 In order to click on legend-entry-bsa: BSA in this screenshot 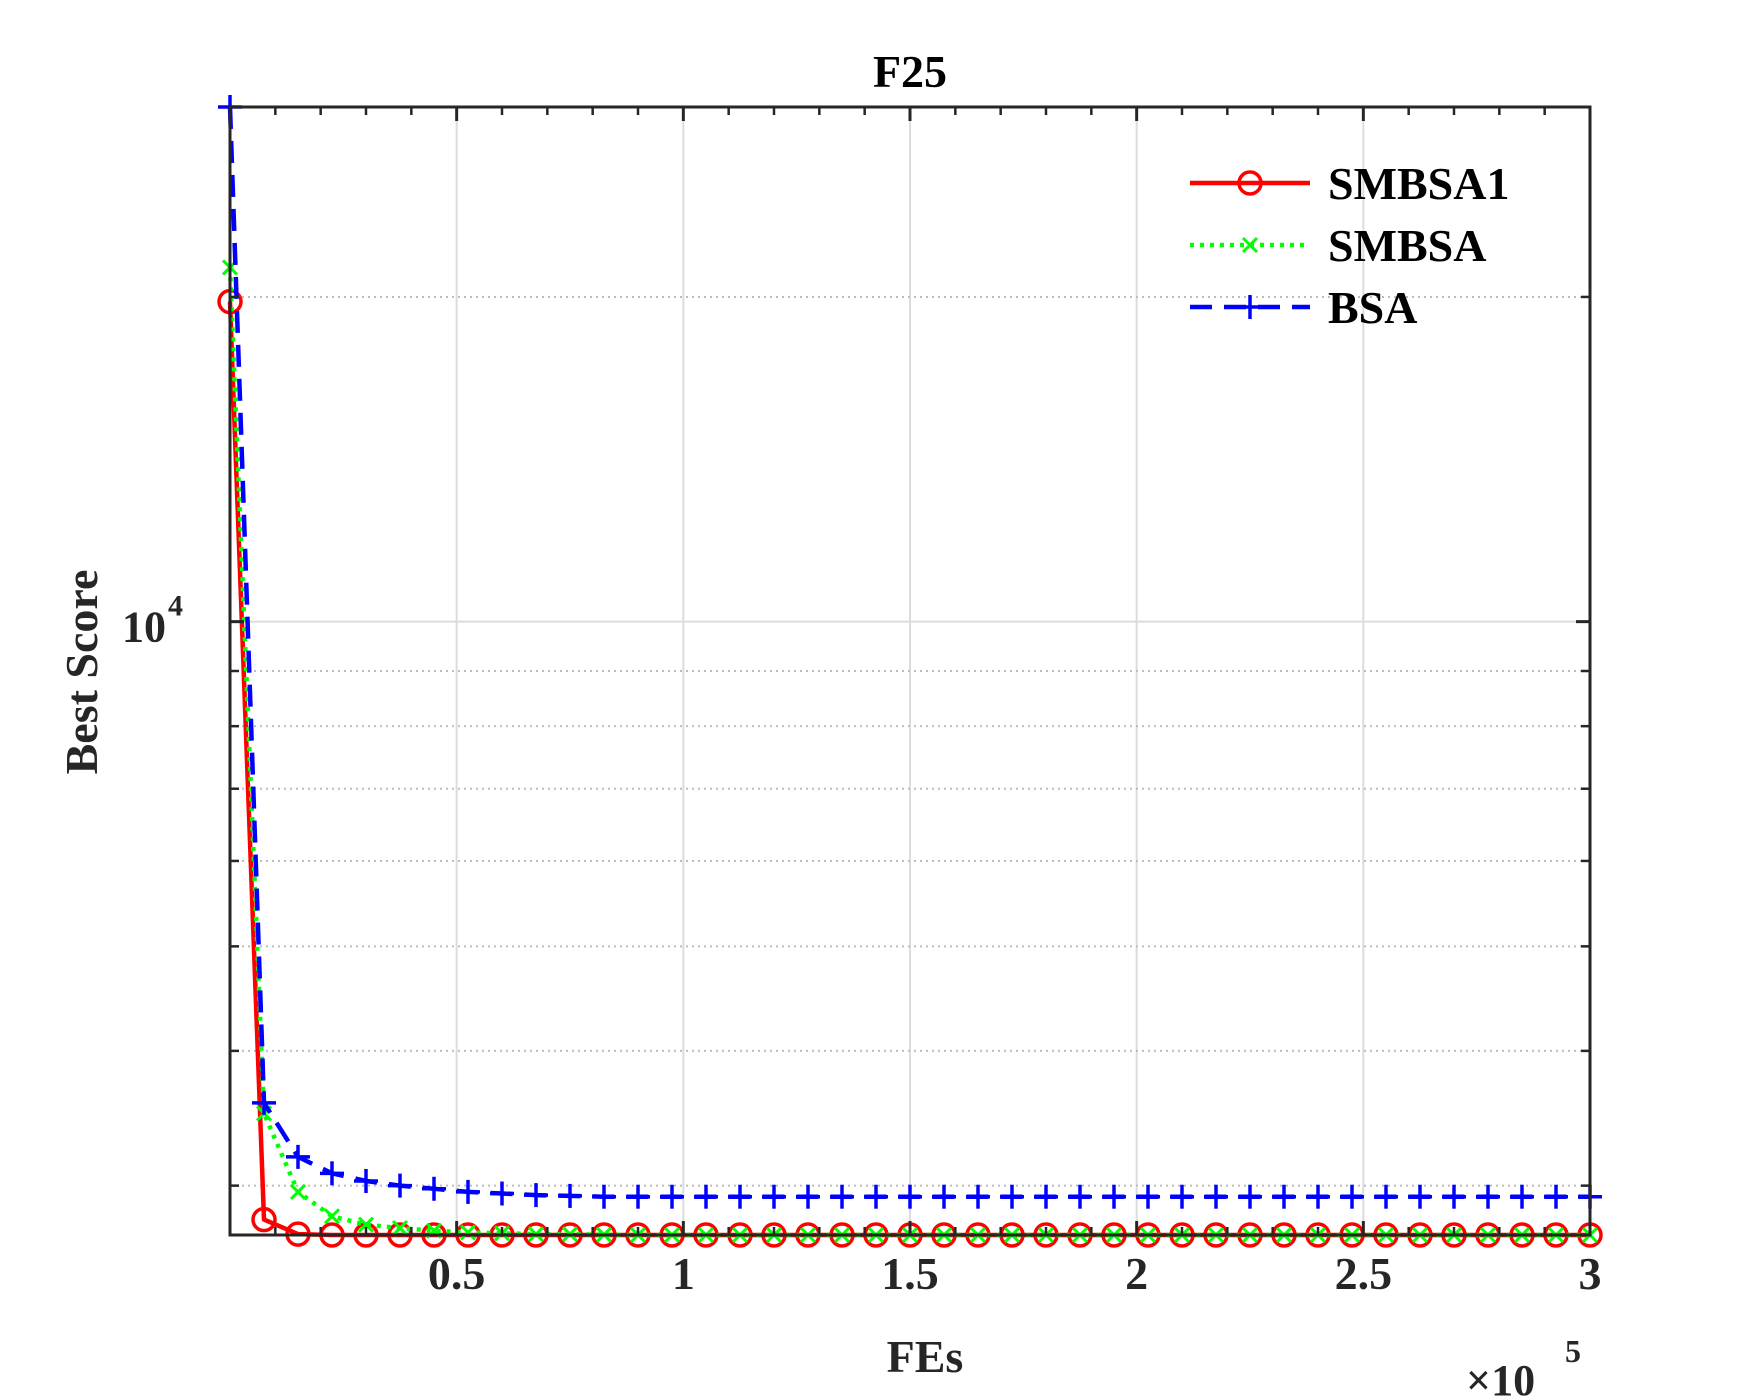, I will do `click(1303, 307)`.